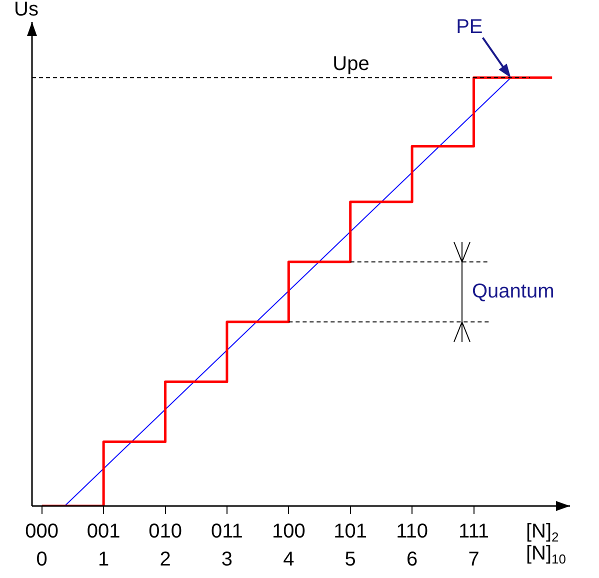  I want to click on text: 100, so click(289, 531).